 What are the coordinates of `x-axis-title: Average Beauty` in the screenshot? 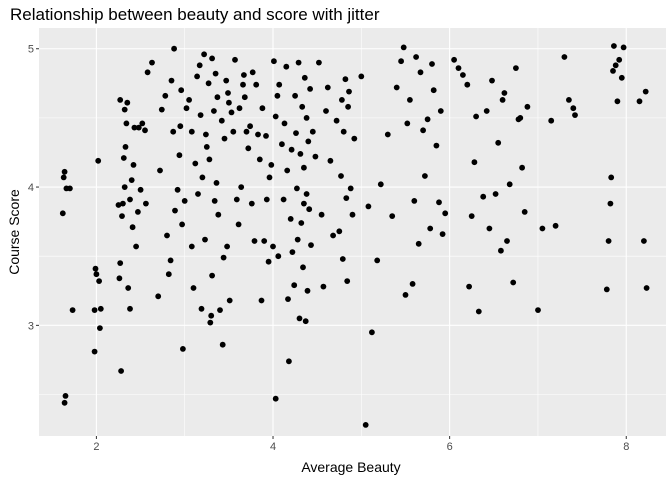 It's located at (350, 467).